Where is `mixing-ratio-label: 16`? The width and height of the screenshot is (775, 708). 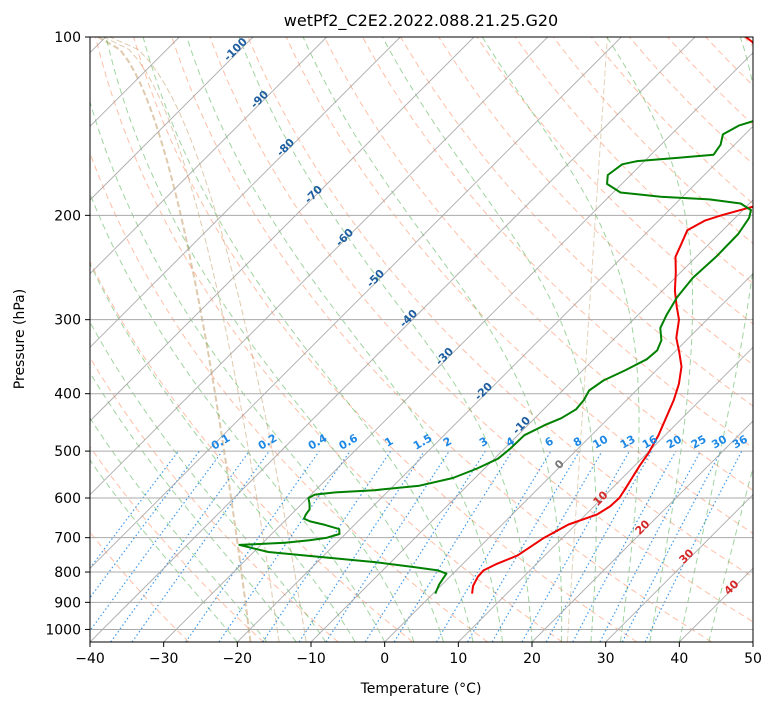
mixing-ratio-label: 16 is located at coordinates (650, 441).